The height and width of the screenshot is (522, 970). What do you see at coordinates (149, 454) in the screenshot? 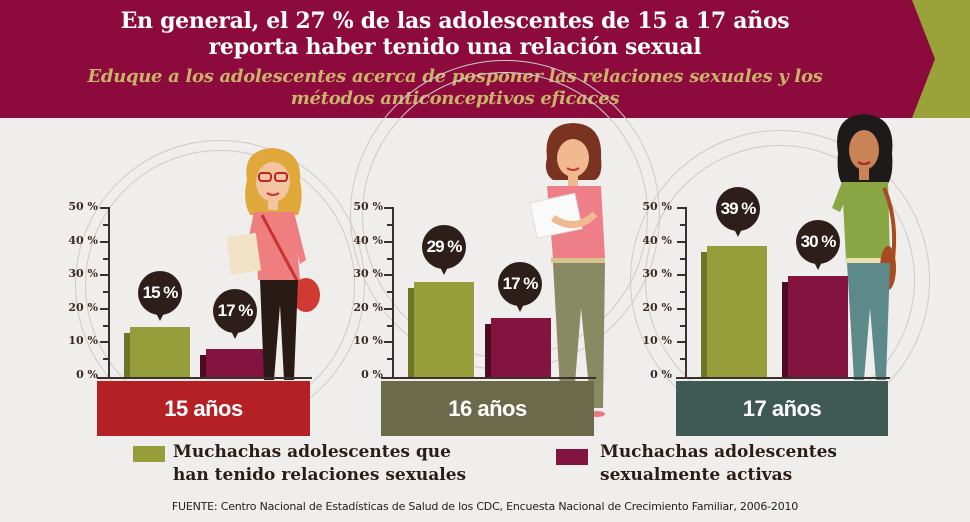
I see `legend-swatch-green` at bounding box center [149, 454].